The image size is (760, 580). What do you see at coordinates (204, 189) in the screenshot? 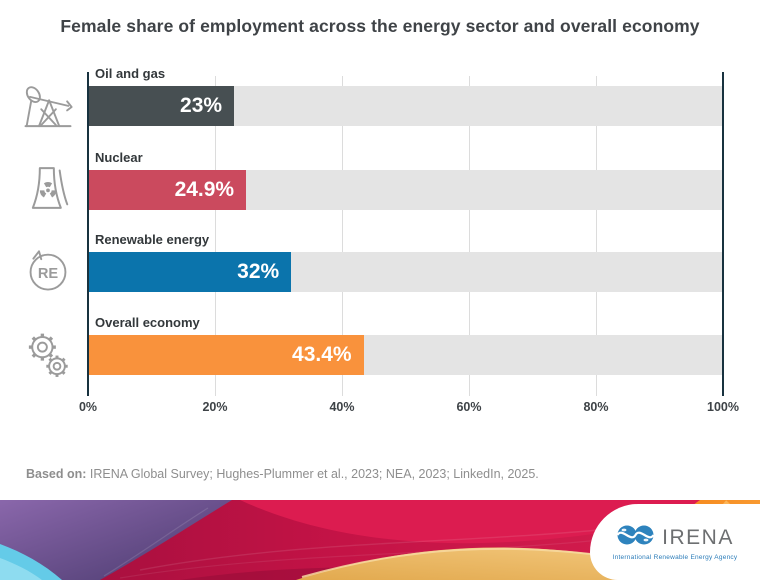
I see `bar-value-label: 24.9%` at bounding box center [204, 189].